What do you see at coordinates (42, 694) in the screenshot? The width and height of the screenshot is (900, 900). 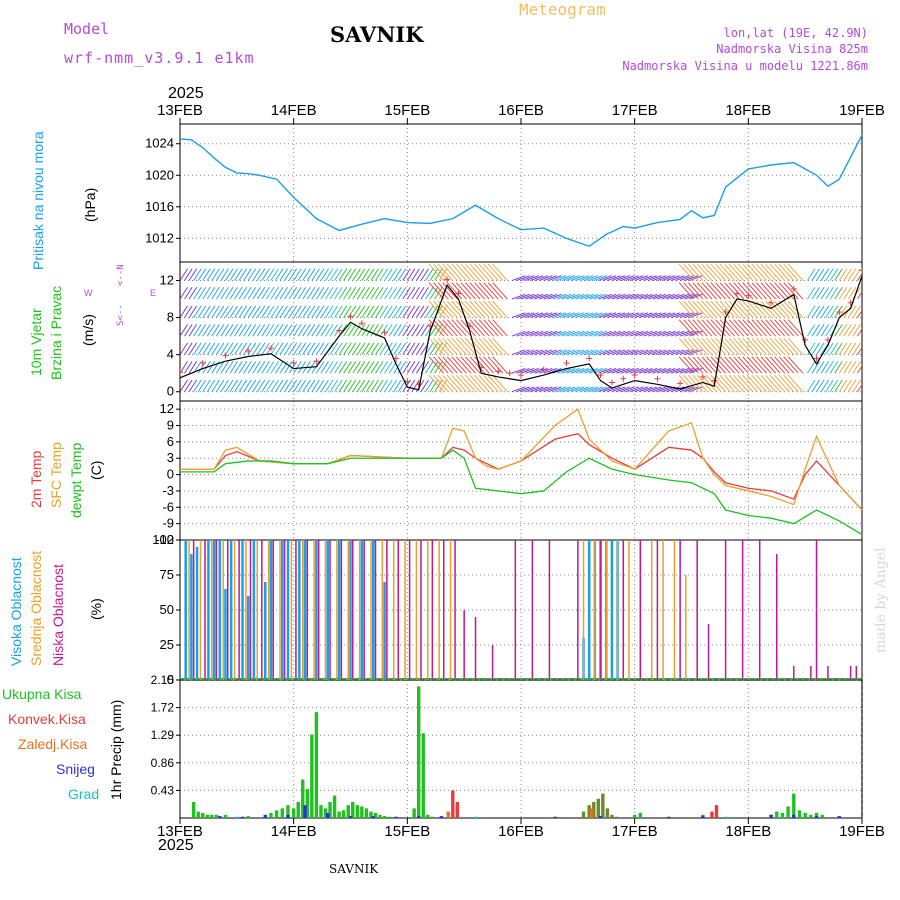 I see `precip-total-label: Ukupna Kisa` at bounding box center [42, 694].